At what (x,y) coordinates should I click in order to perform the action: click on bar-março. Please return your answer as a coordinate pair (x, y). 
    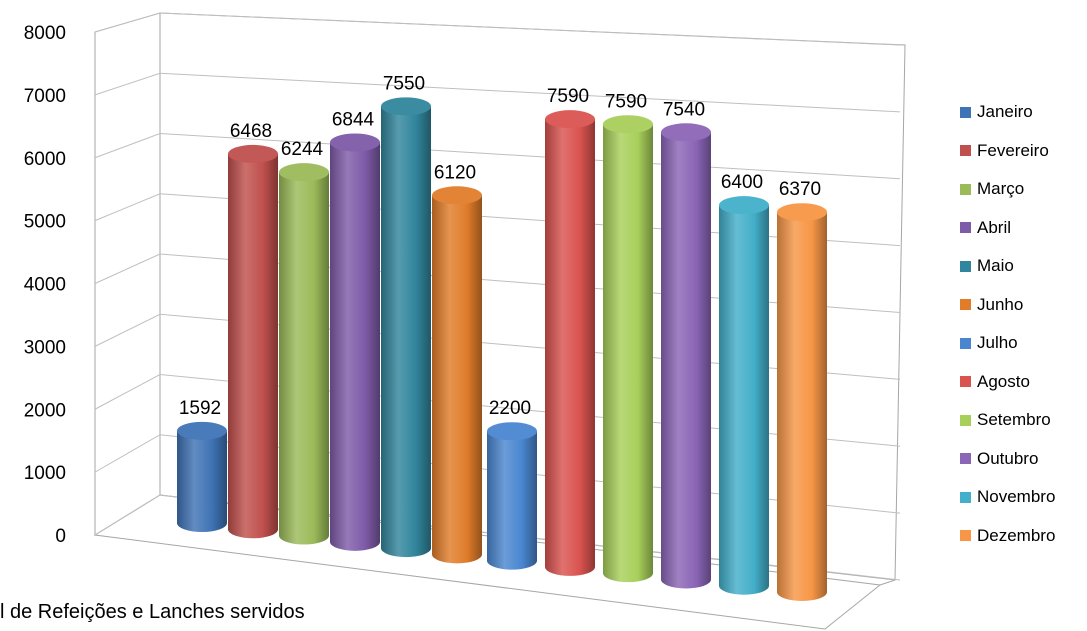
    Looking at the image, I should click on (304, 354).